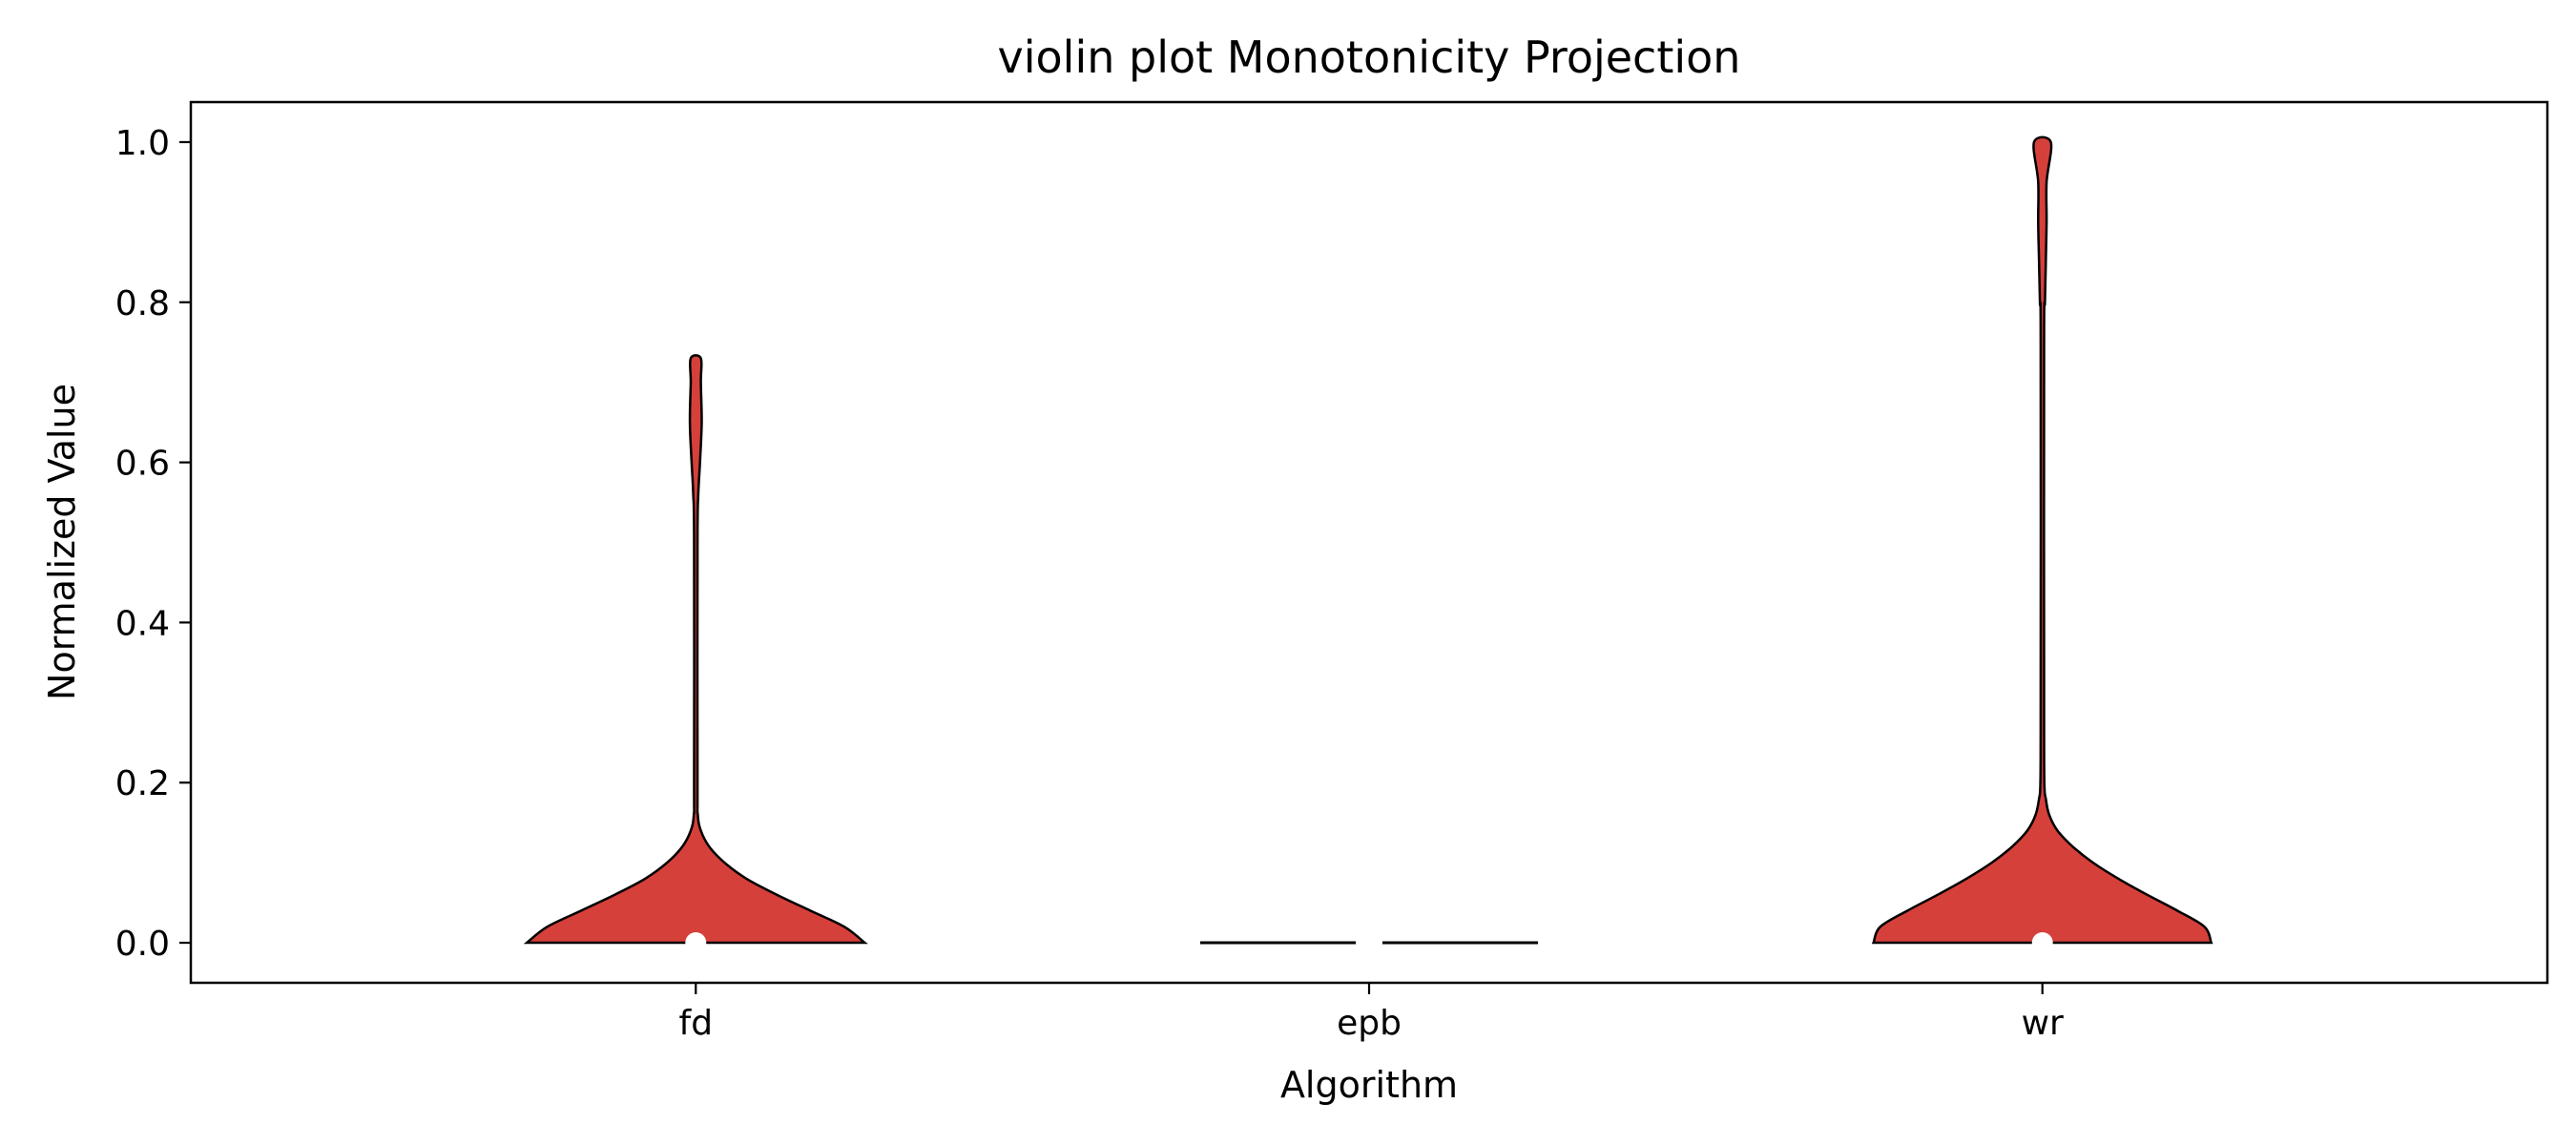  Describe the element at coordinates (2043, 1023) in the screenshot. I see `x-tick-label: wr` at that location.